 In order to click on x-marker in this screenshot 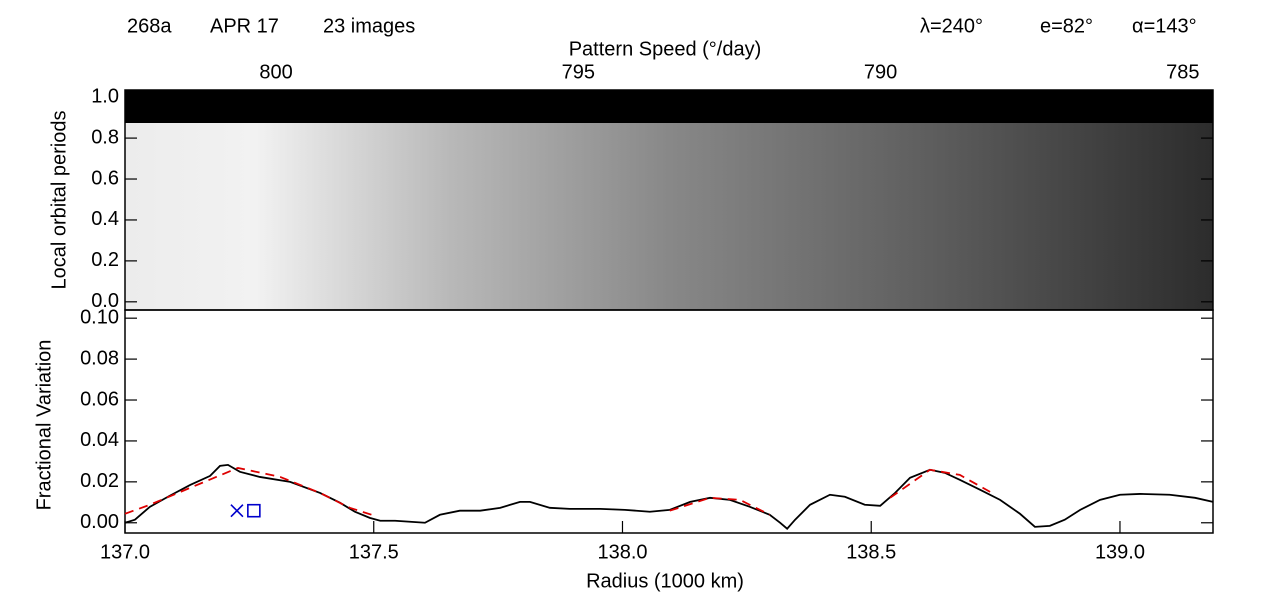, I will do `click(237, 511)`.